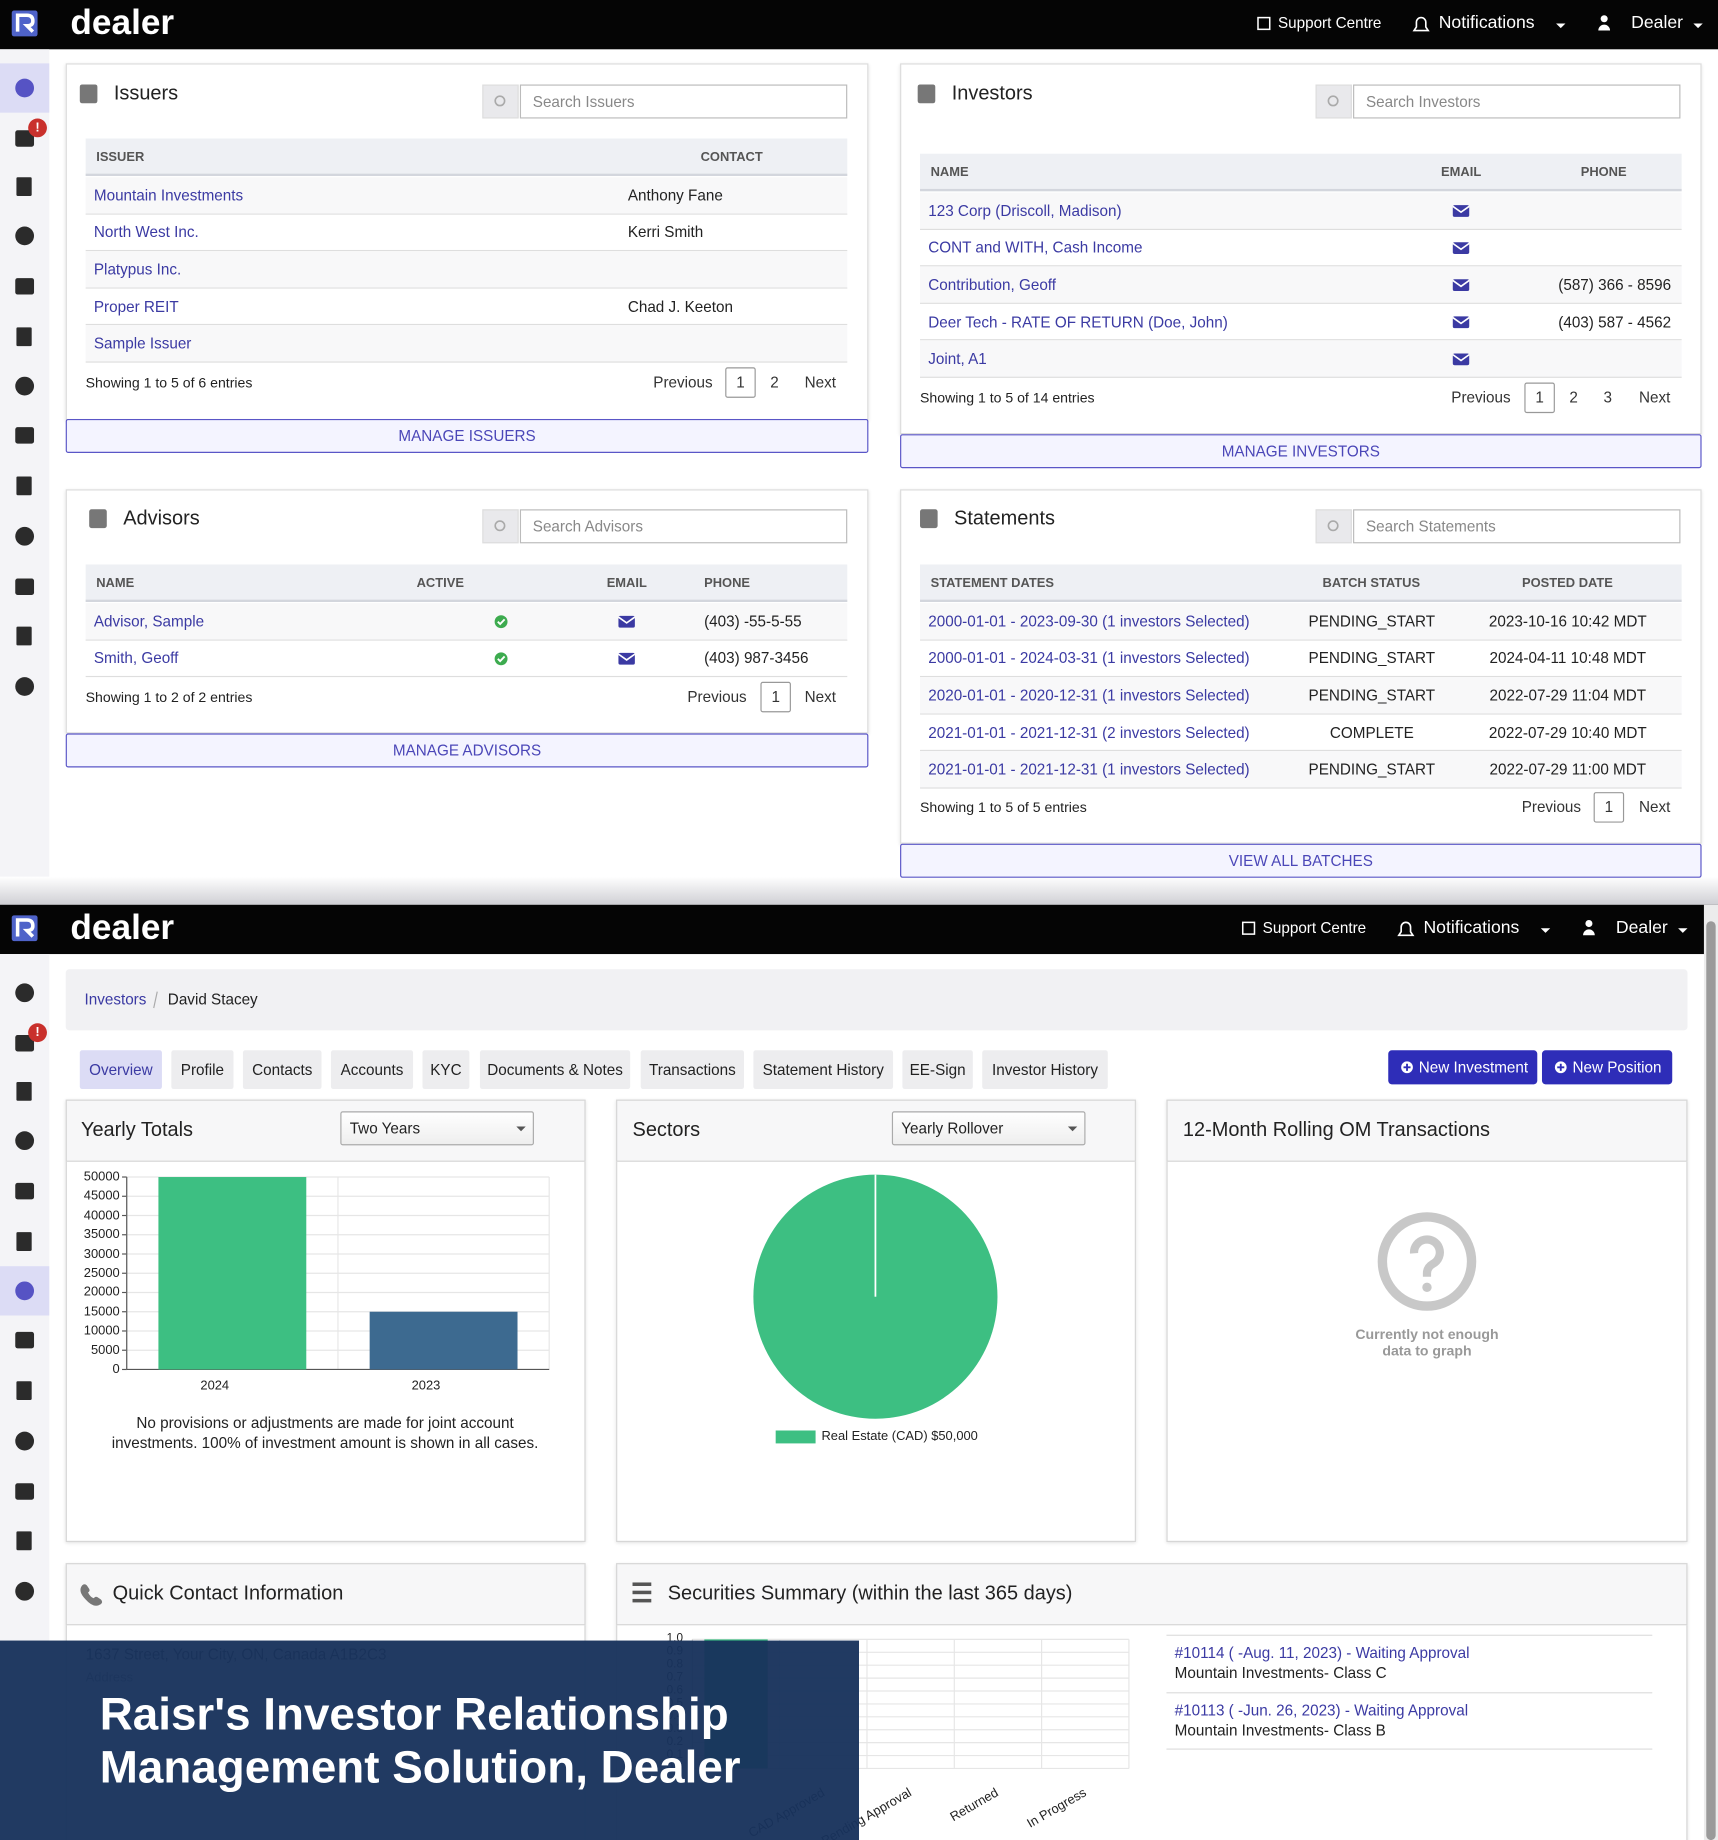 This screenshot has width=1718, height=1840. I want to click on primary-button, so click(1463, 1067).